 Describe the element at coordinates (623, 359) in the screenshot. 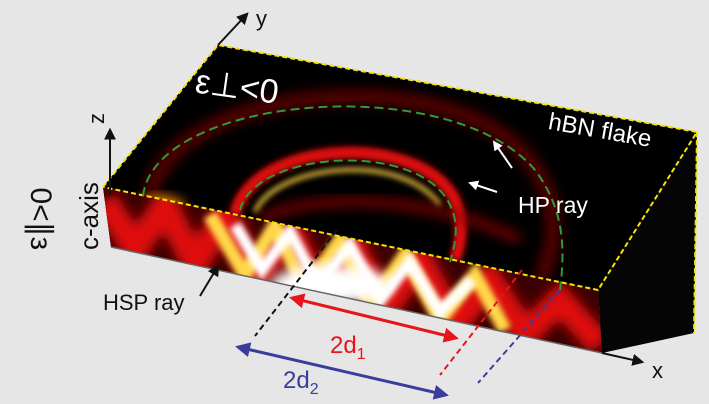

I see `x-axis-arrow` at that location.